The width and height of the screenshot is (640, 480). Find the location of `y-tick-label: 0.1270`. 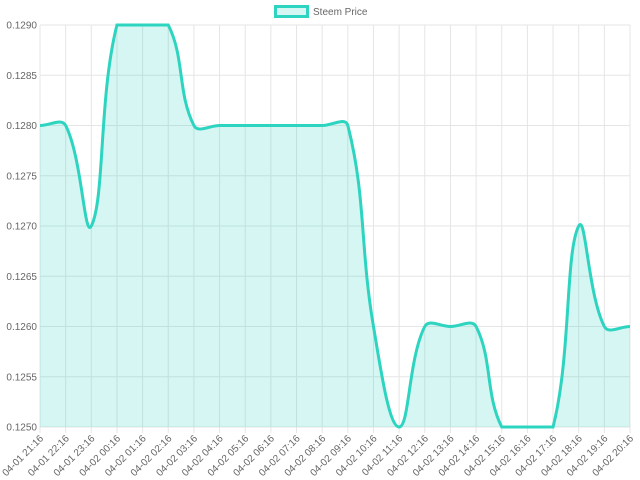

y-tick-label: 0.1270 is located at coordinates (21, 227).